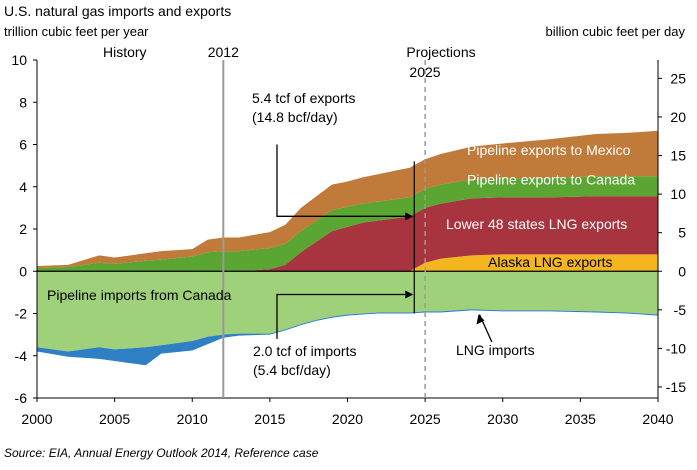 This screenshot has width=697, height=470. I want to click on y-tick-label-left: -6, so click(21, 398).